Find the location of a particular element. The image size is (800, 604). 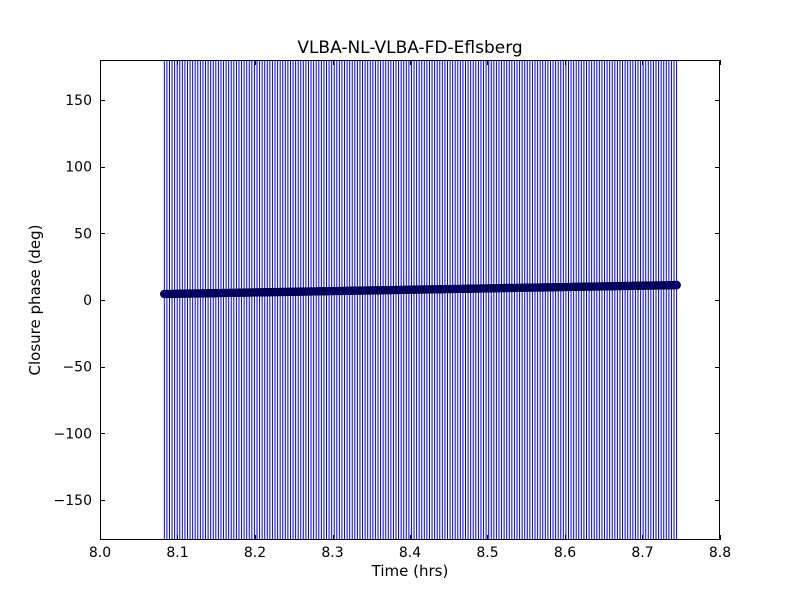

chart-title: VLBA-NL-VLBA-FD-Eflsberg is located at coordinates (409, 48).